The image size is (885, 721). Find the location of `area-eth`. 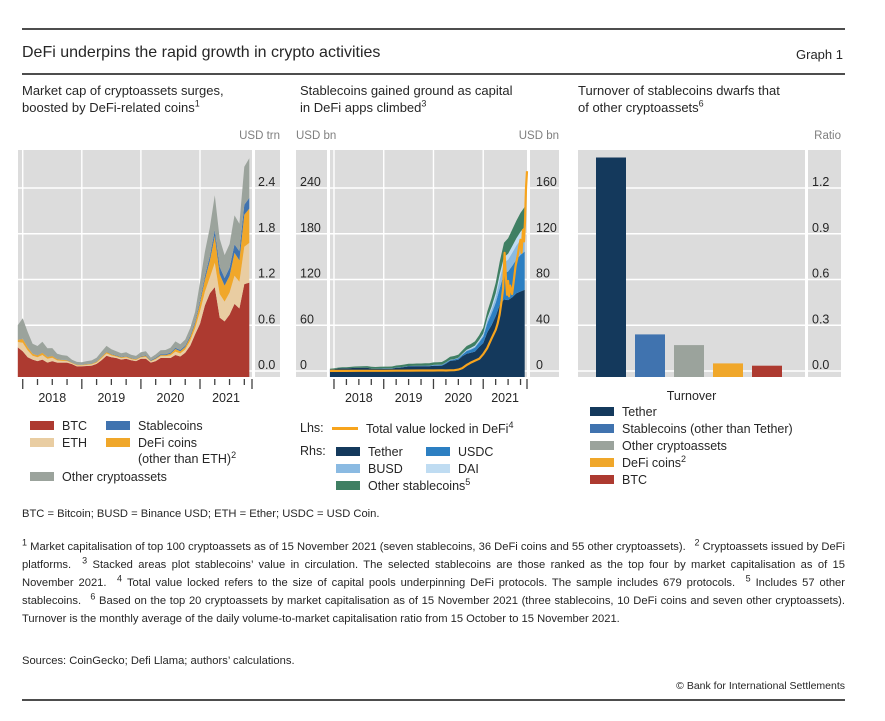

area-eth is located at coordinates (133, 304).